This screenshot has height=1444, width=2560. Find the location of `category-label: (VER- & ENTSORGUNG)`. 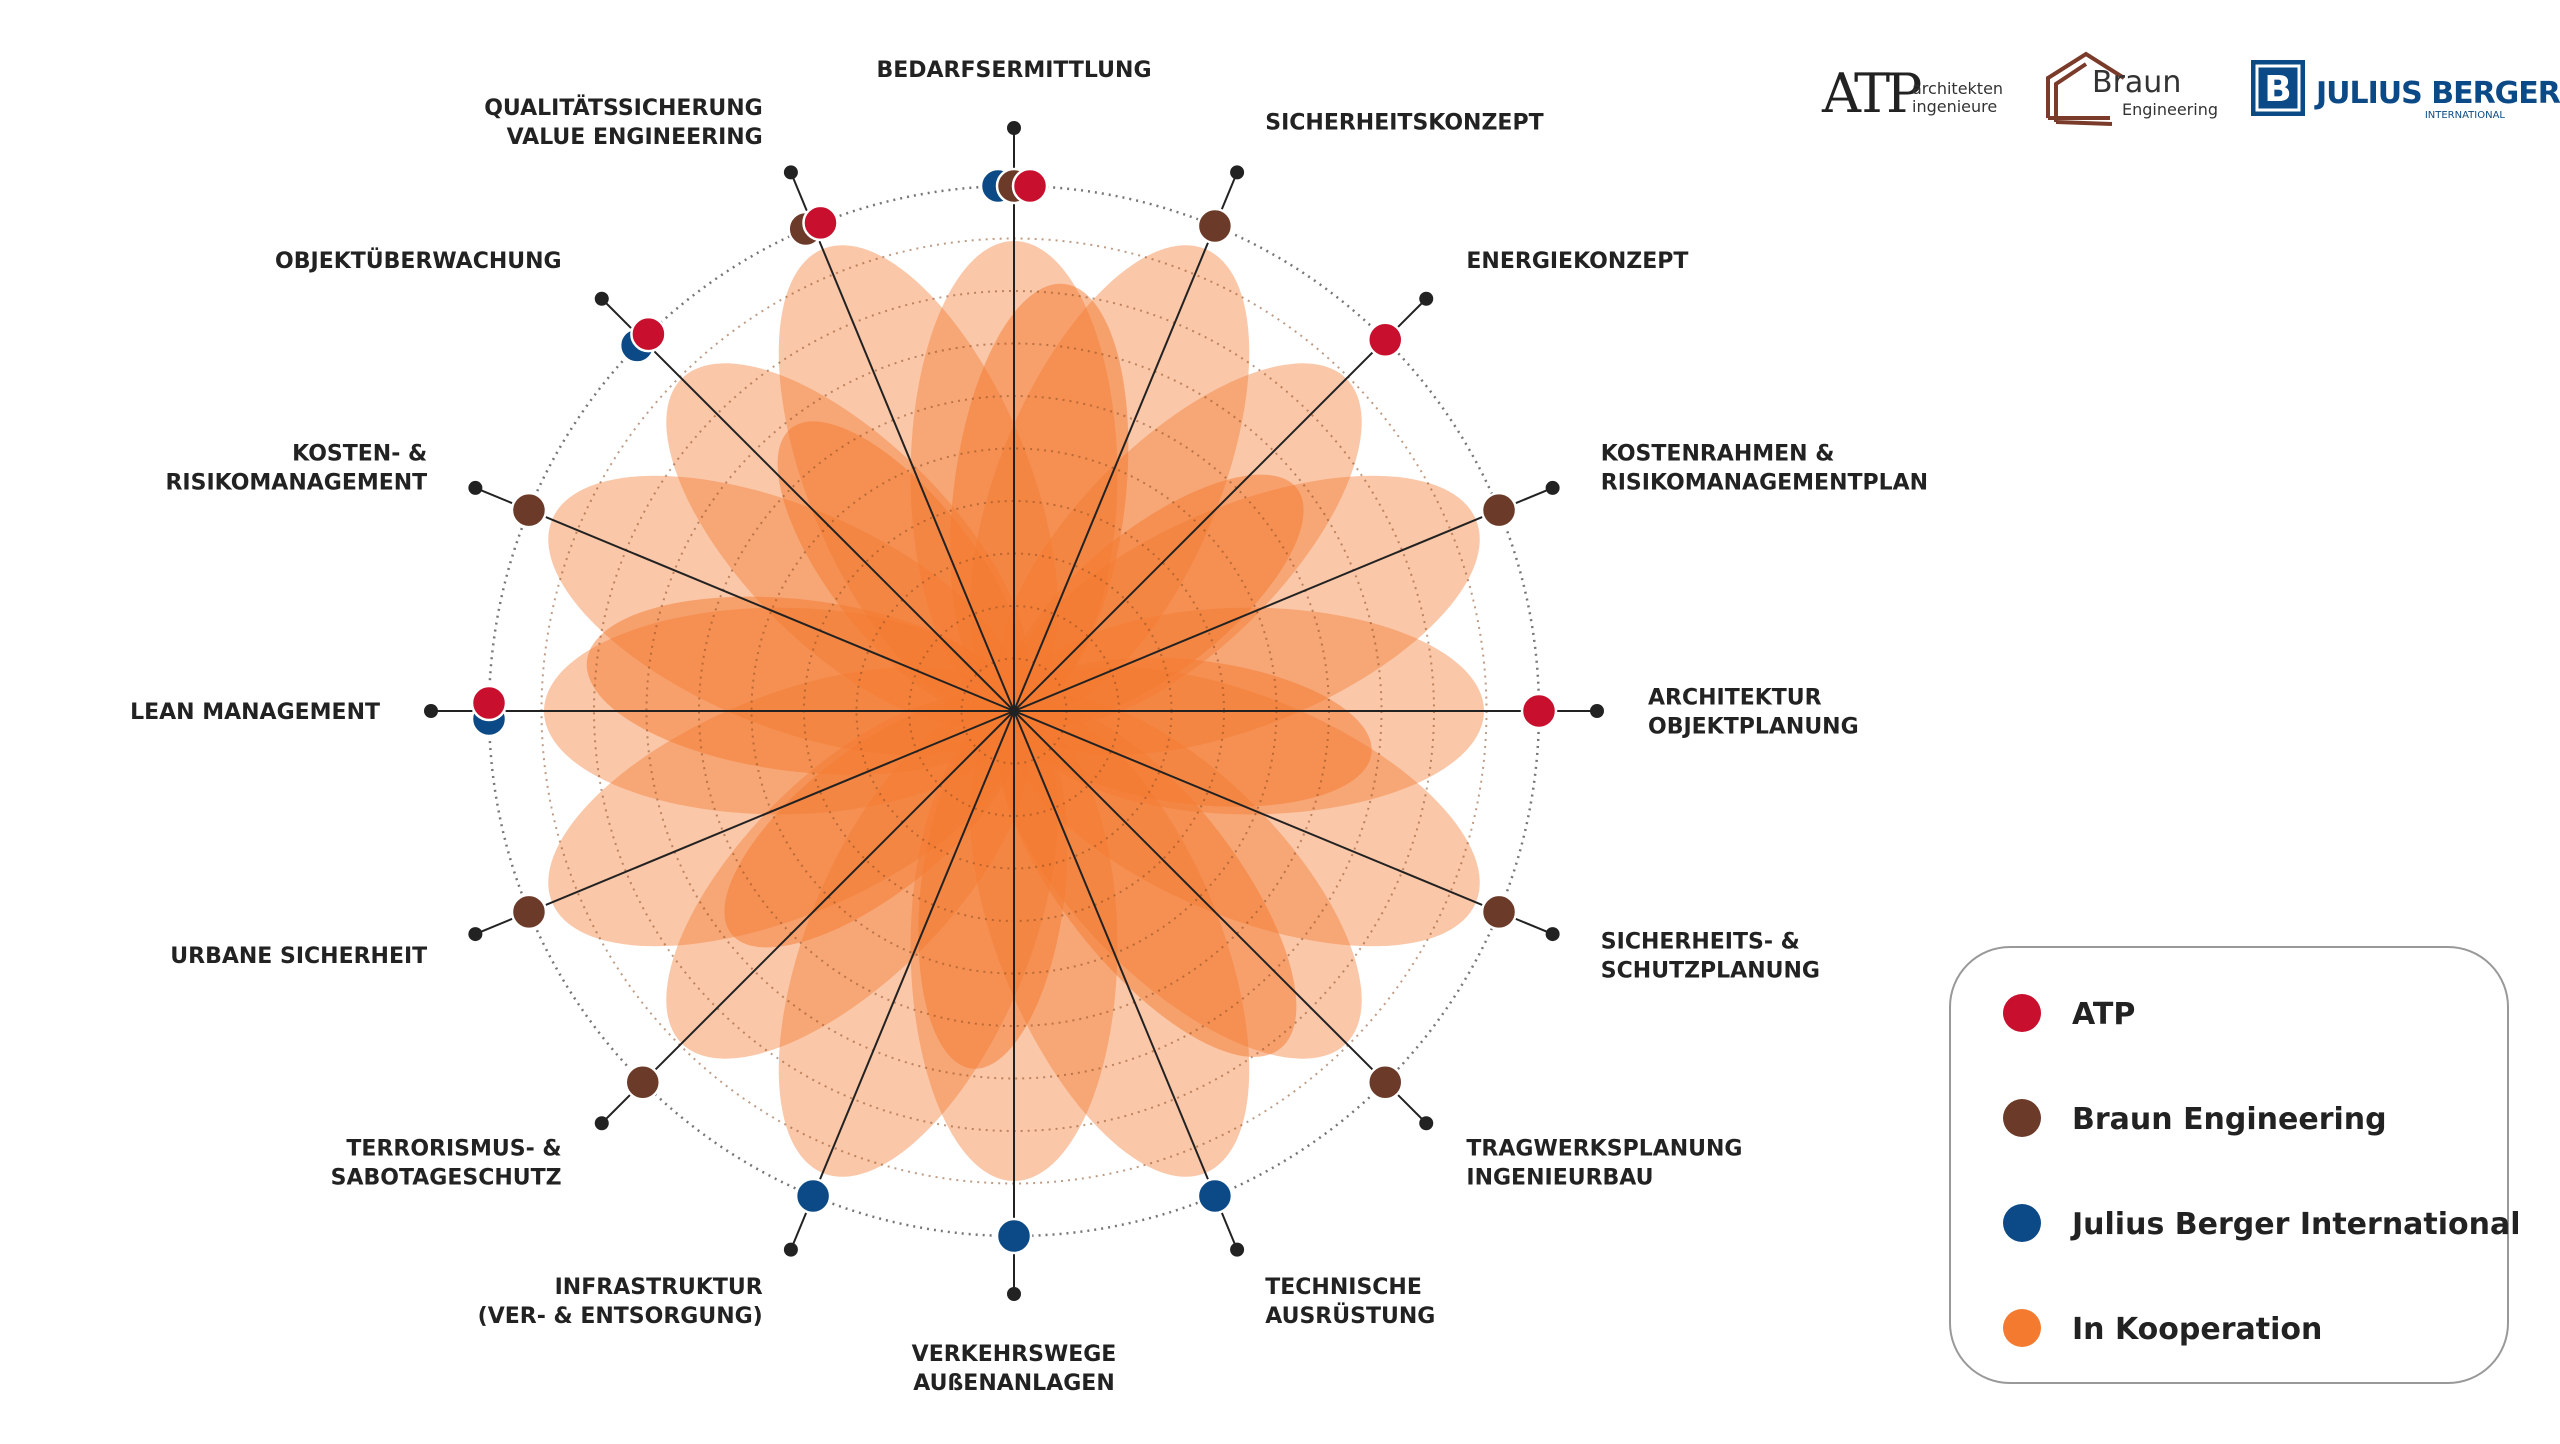

category-label: (VER- & ENTSORGUNG) is located at coordinates (620, 1316).